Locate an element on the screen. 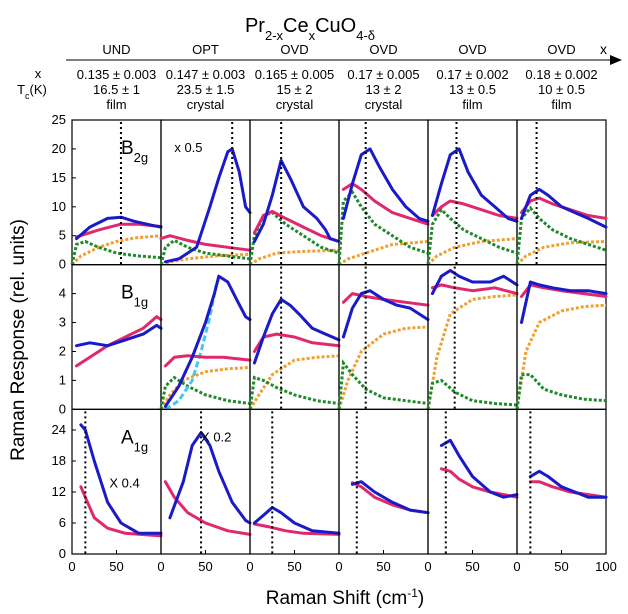 The image size is (628, 614). y-tick-label: 4 is located at coordinates (62, 293).